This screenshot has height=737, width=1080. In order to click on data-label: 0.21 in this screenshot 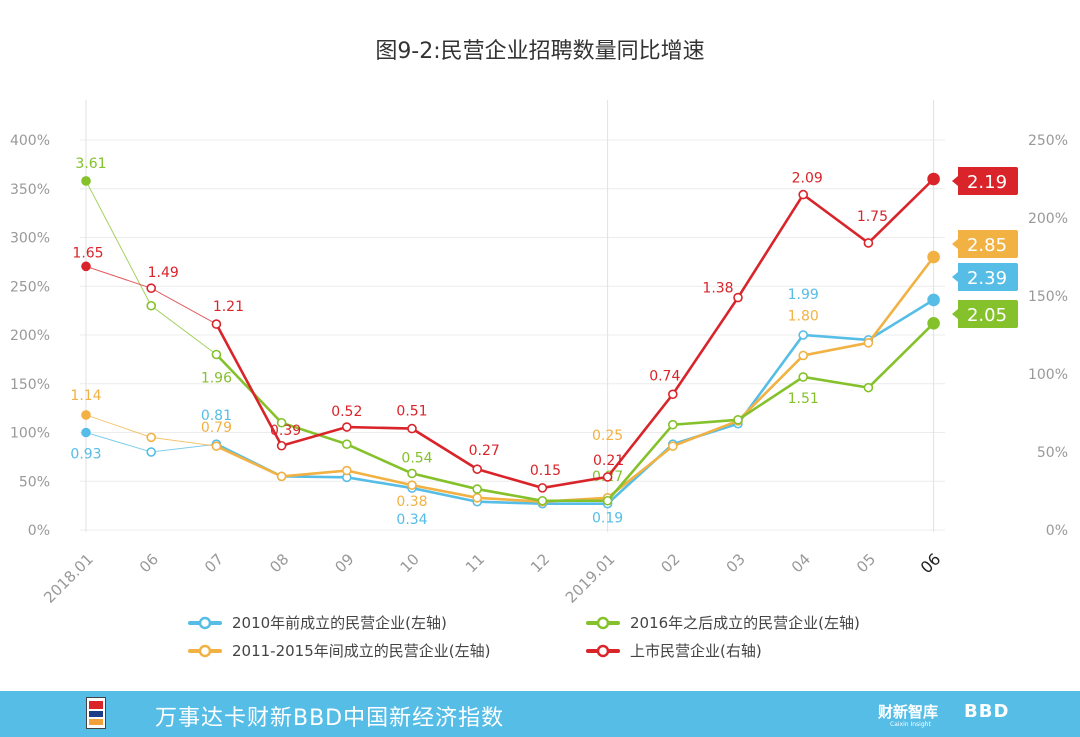, I will do `click(608, 461)`.